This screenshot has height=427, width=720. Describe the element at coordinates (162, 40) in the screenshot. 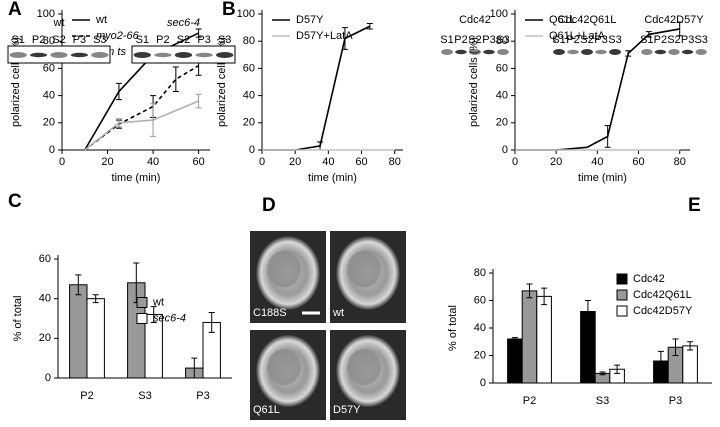

I see `blot-lane-label: P2` at that location.